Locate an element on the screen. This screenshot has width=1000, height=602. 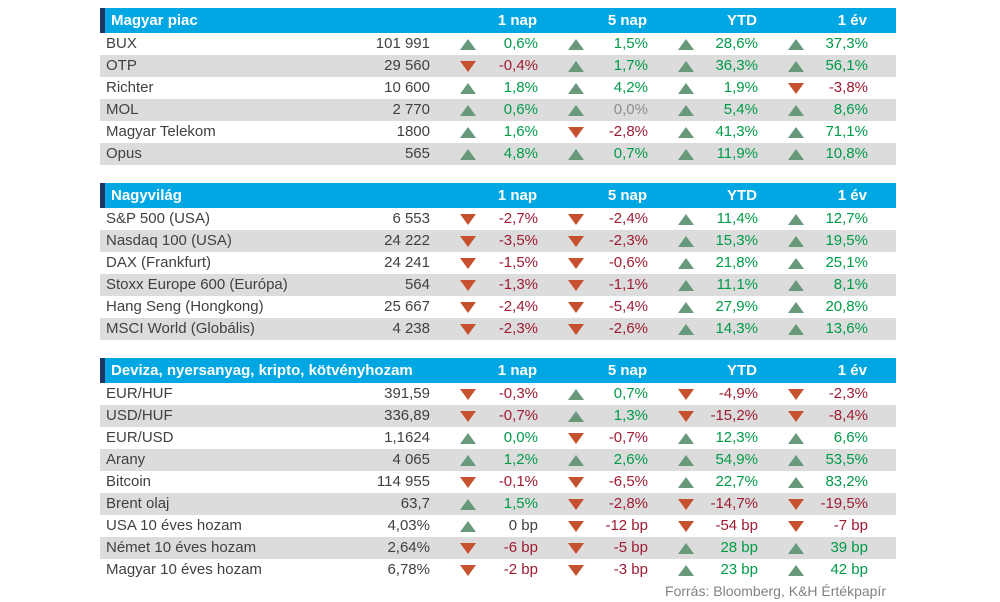
instrument-name: MSCI World (Globális) is located at coordinates (180, 328).